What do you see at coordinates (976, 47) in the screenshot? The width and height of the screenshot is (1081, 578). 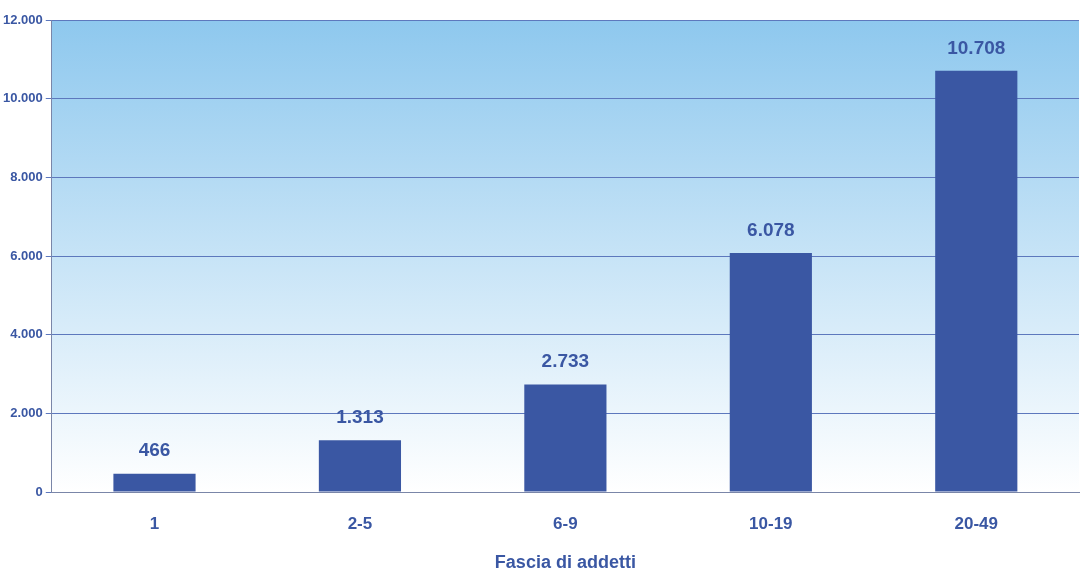 I see `data-label: 10.708` at bounding box center [976, 47].